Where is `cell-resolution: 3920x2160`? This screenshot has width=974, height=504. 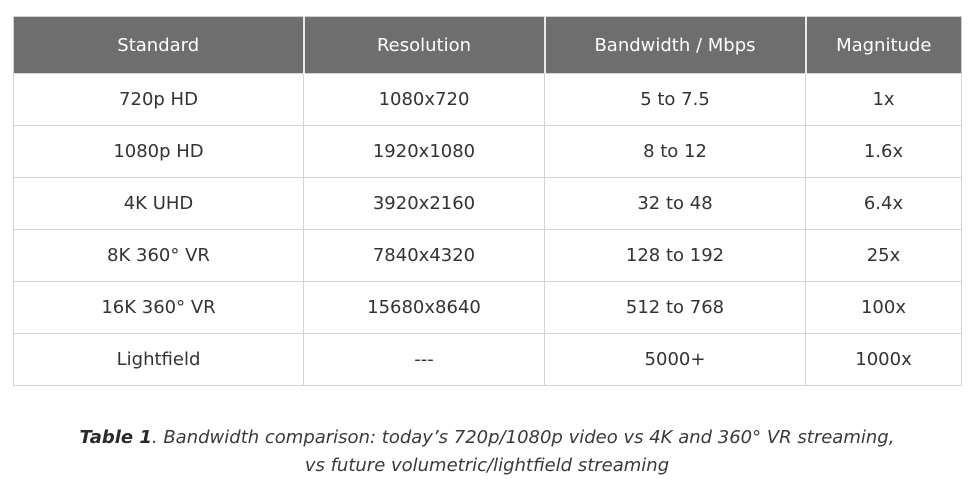
cell-resolution: 3920x2160 is located at coordinates (424, 203).